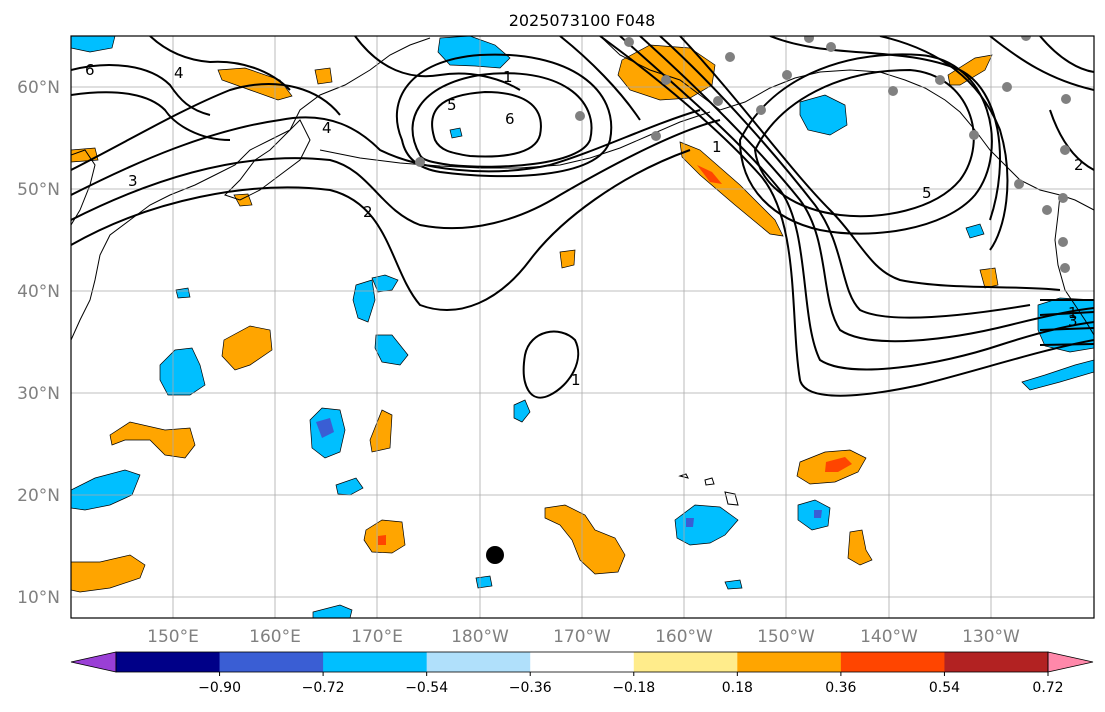 The height and width of the screenshot is (712, 1105). Describe the element at coordinates (426, 688) in the screenshot. I see `colorbar-tick-label: −0.54` at that location.